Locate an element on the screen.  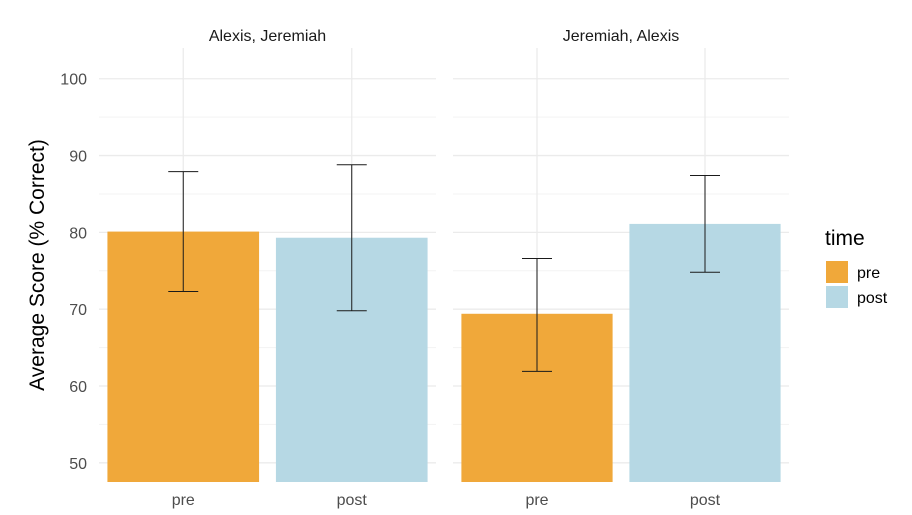
y-tick-label: 100 is located at coordinates (73, 80).